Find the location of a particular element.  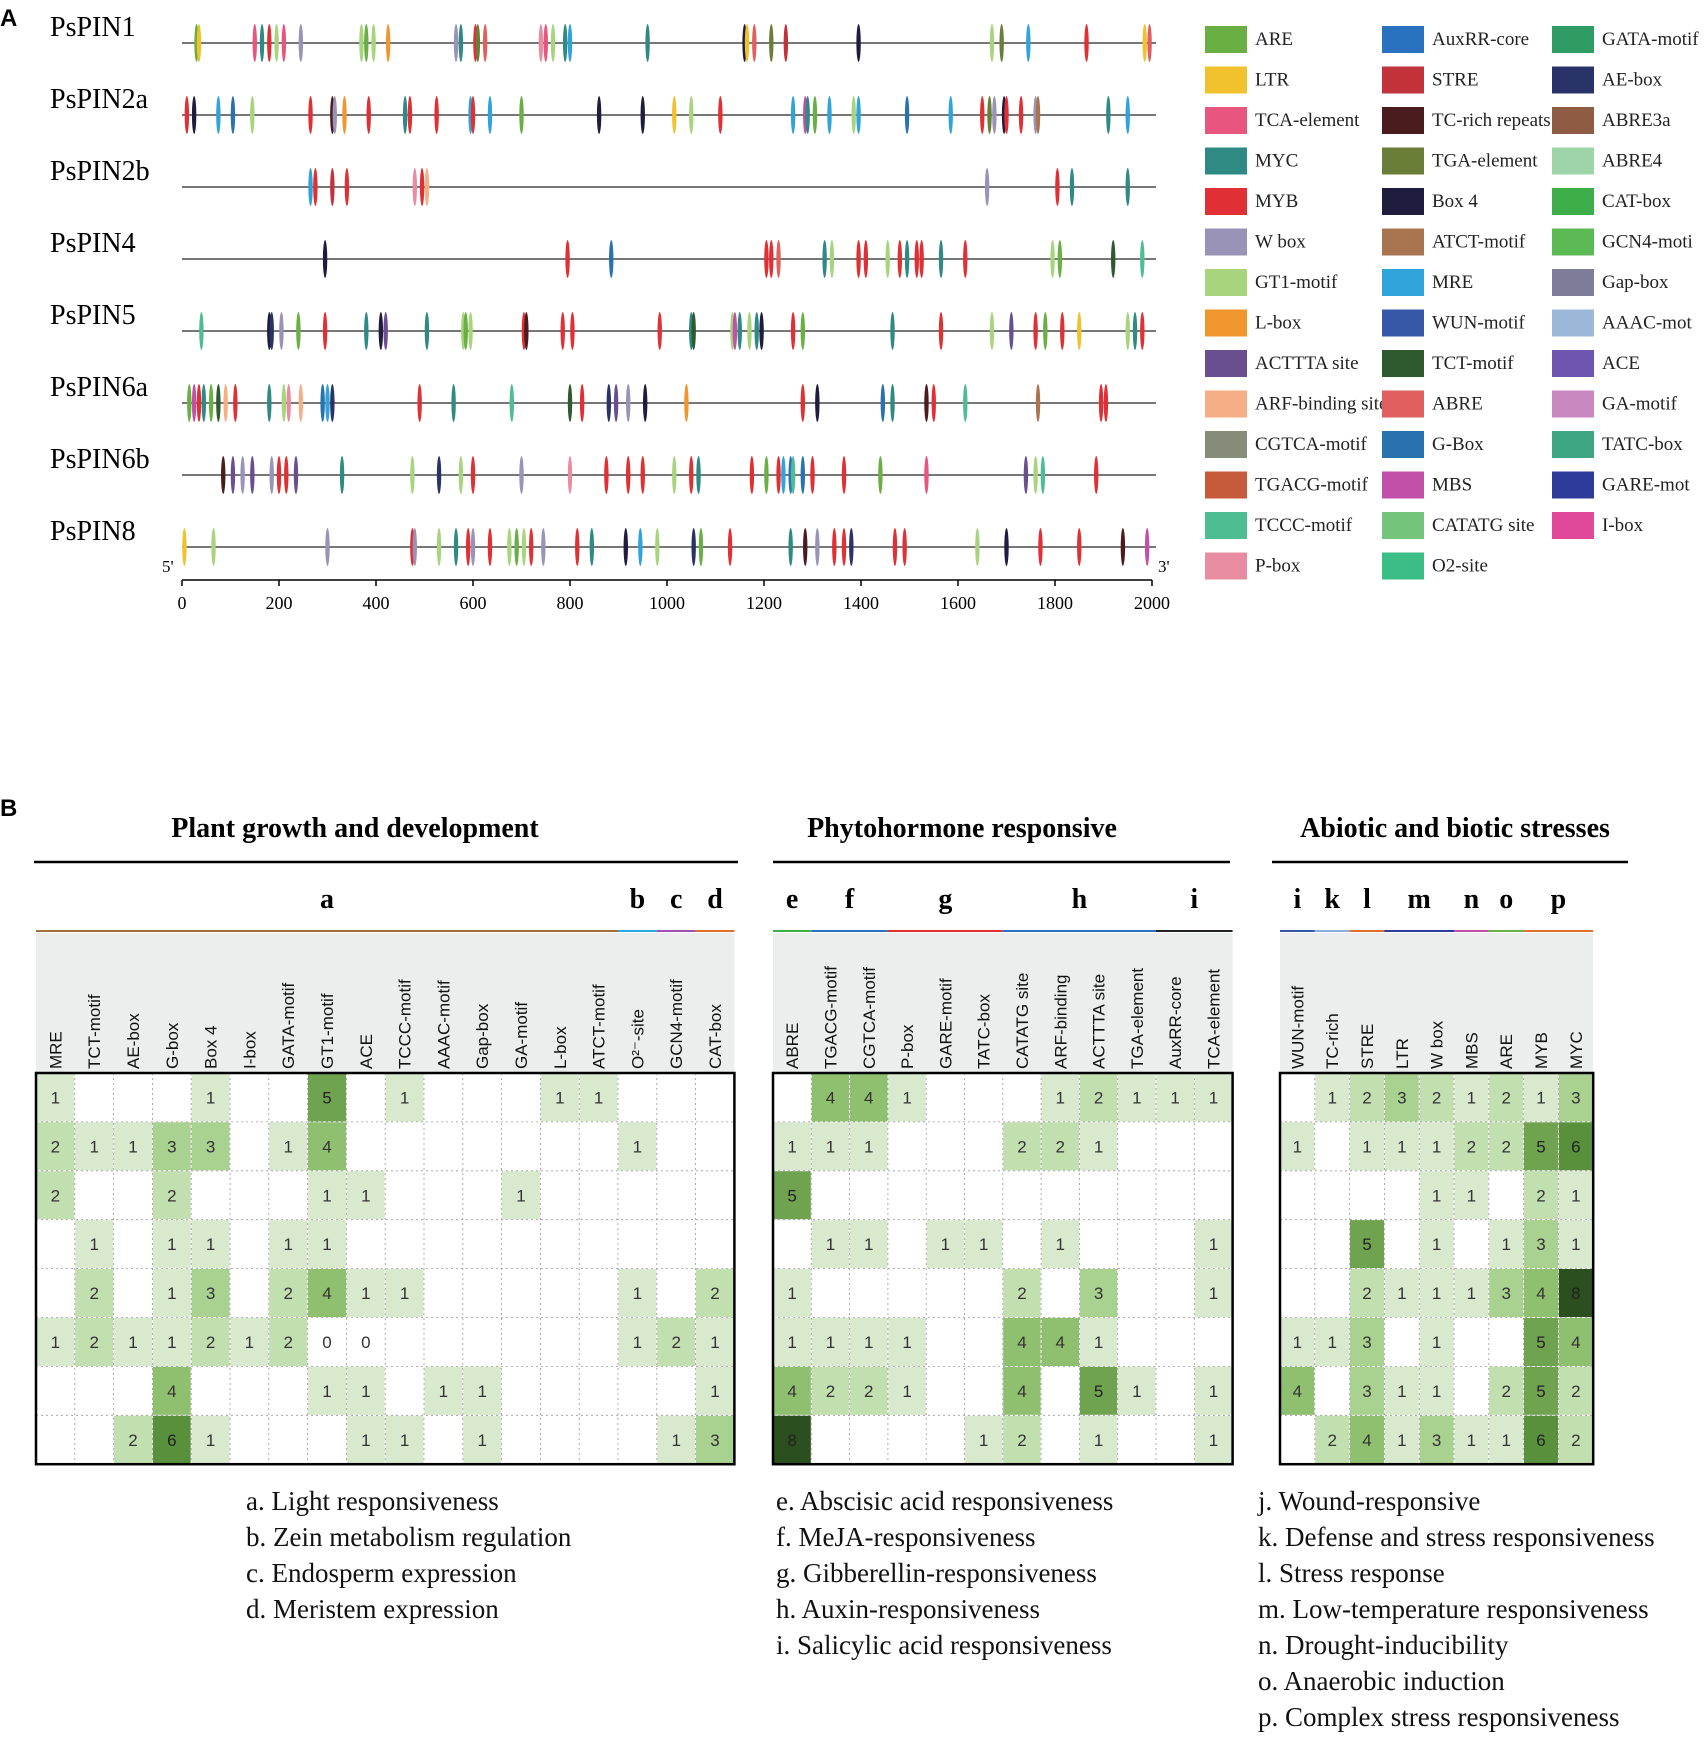

column-header: I-box is located at coordinates (249, 1050).